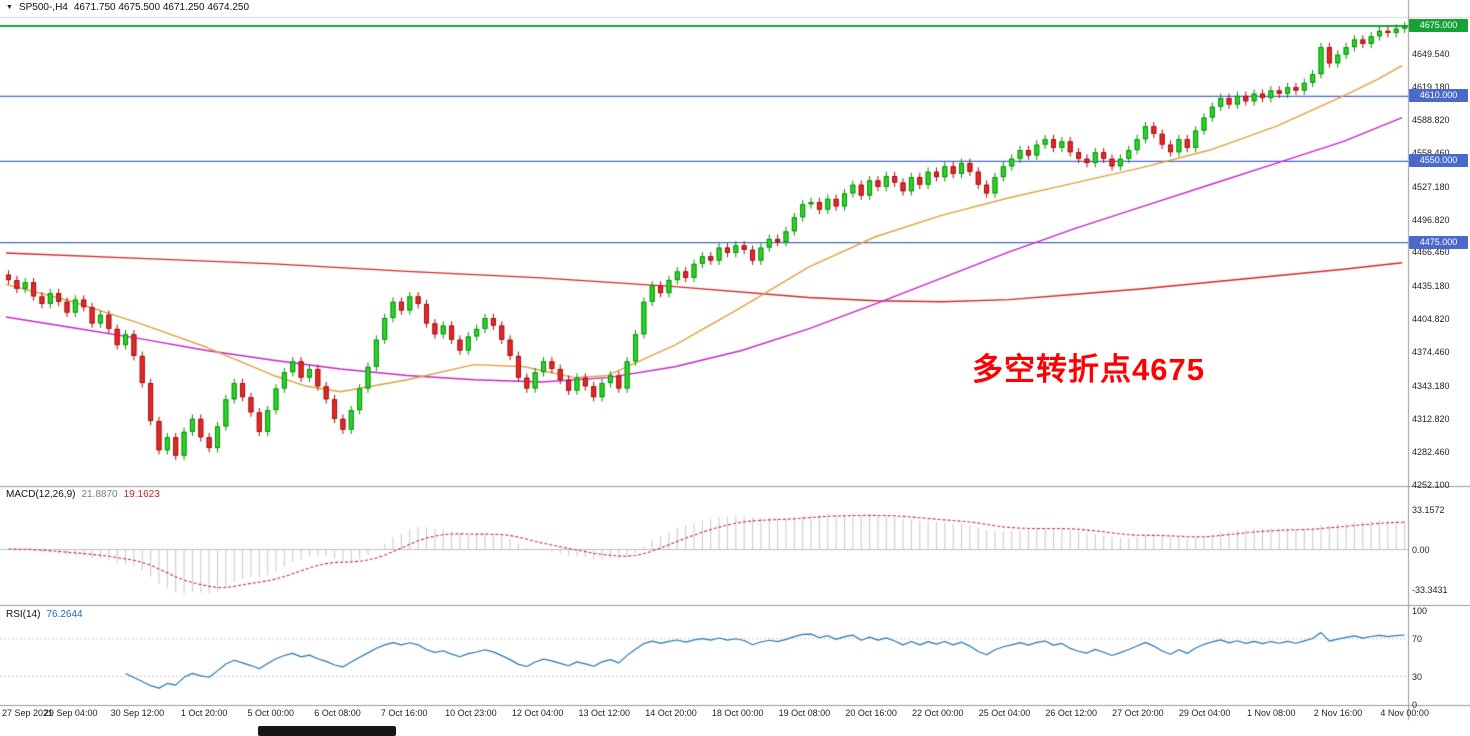 The height and width of the screenshot is (736, 1470). What do you see at coordinates (1431, 54) in the screenshot?
I see `price-tick-label: 4649.540` at bounding box center [1431, 54].